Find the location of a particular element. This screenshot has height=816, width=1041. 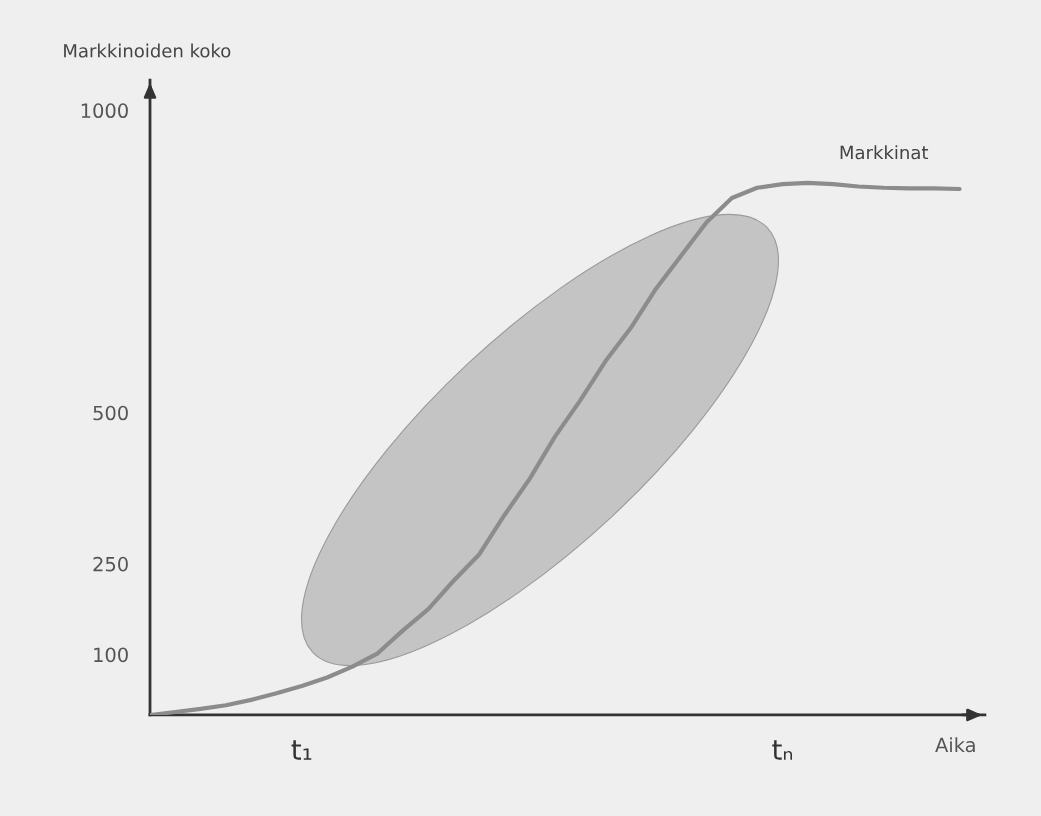

y-tick-label: 500 is located at coordinates (110, 413).